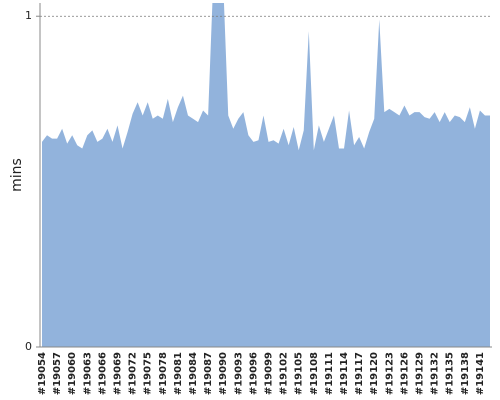 The image size is (500, 400). I want to click on x-tick-label: #19111, so click(329, 373).